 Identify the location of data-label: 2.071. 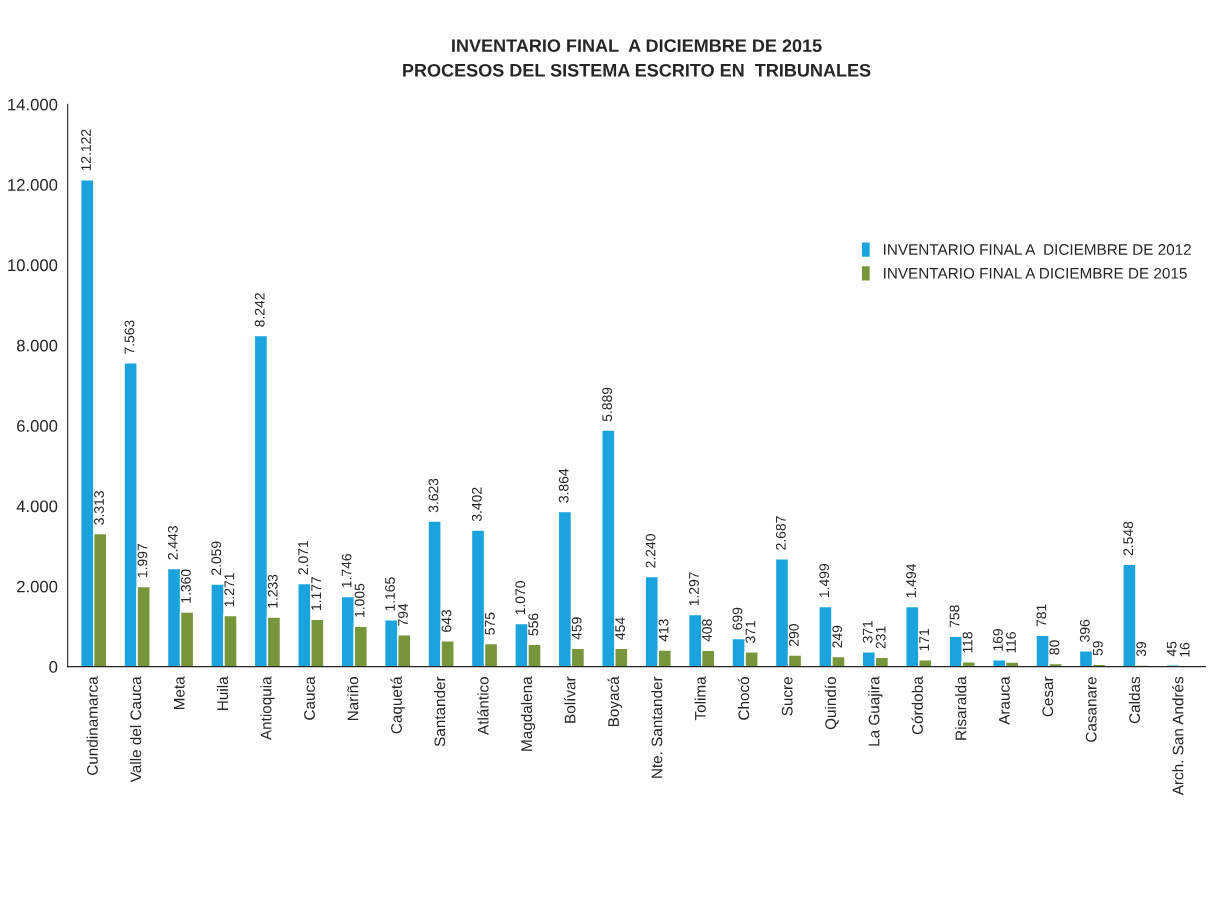
(303, 558).